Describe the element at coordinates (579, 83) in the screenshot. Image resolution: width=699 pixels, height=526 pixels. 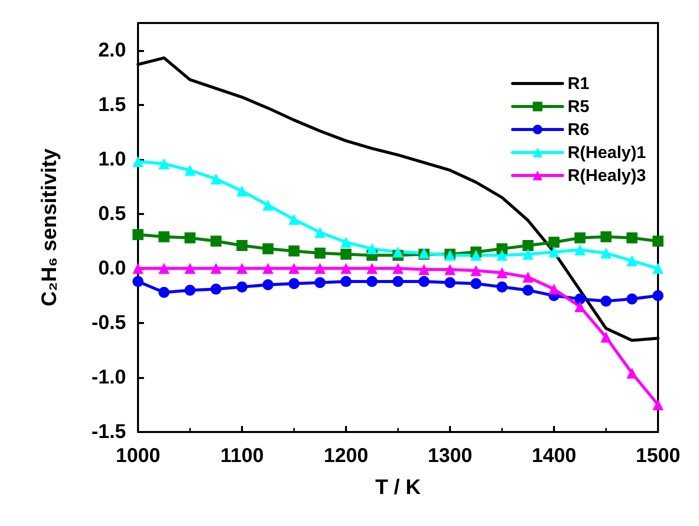
I see `legend-label: R1` at that location.